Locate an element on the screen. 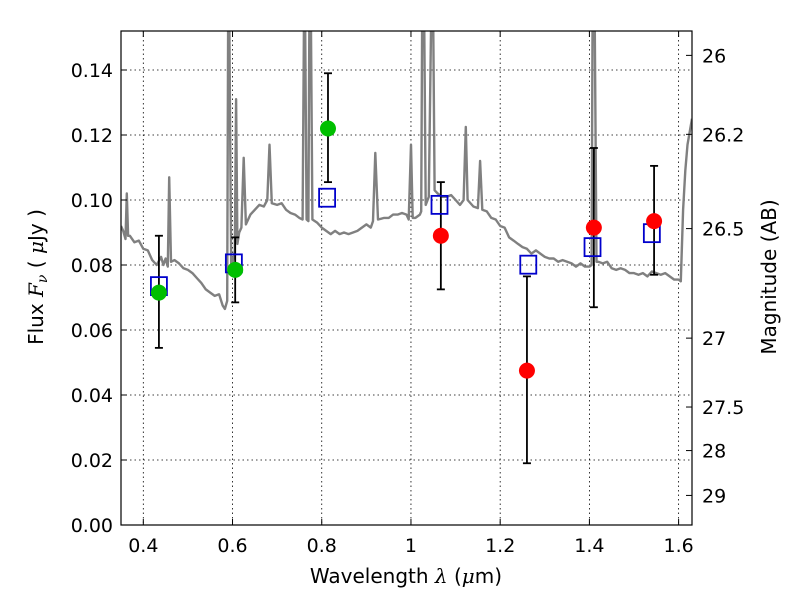  x-tick-label: 1.6 is located at coordinates (679, 546).